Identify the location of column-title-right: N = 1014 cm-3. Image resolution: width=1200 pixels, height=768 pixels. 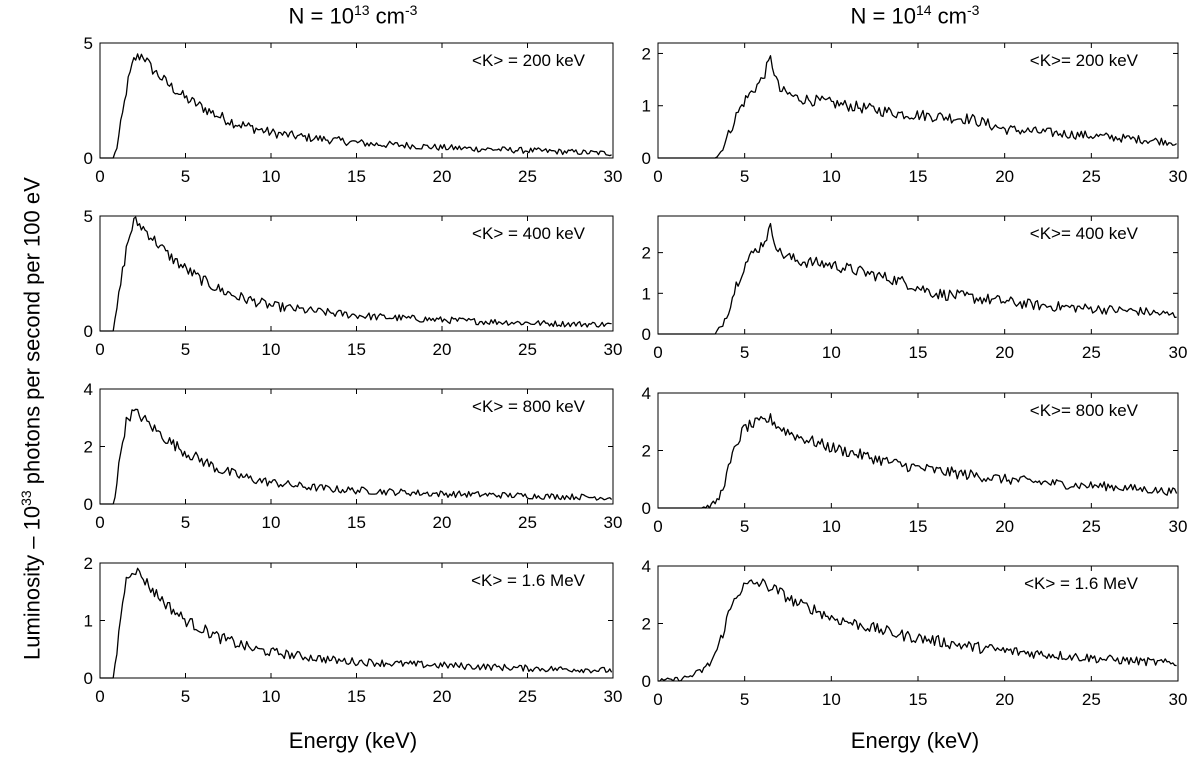
(915, 15).